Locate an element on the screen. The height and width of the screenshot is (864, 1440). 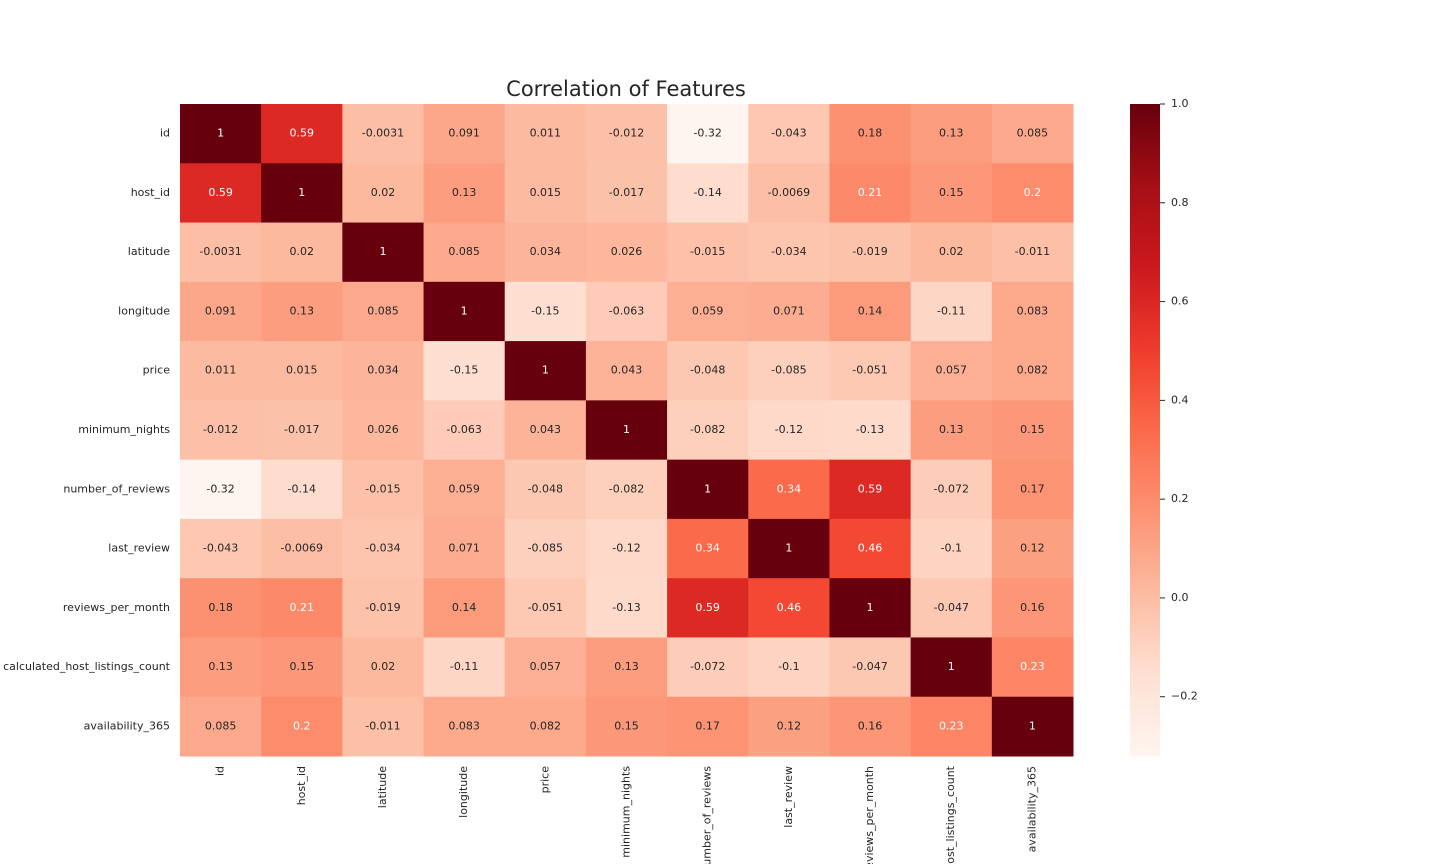
cell-label: -0.0031 is located at coordinates (383, 133).